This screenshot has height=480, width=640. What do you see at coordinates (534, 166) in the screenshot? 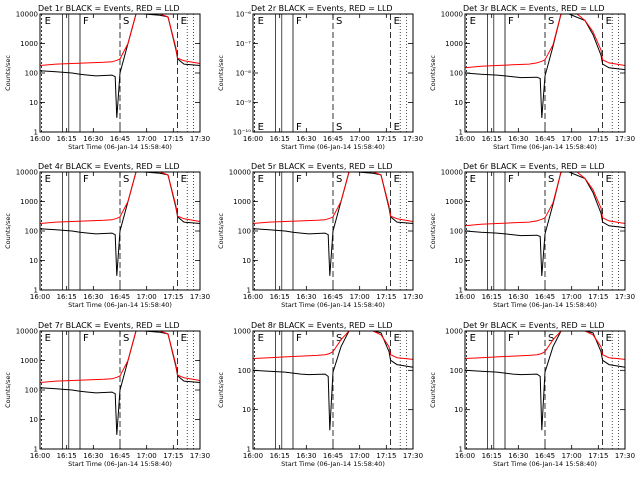
I see `chart-title: Det 6r BLACK = Events, RED = LLD` at bounding box center [534, 166].